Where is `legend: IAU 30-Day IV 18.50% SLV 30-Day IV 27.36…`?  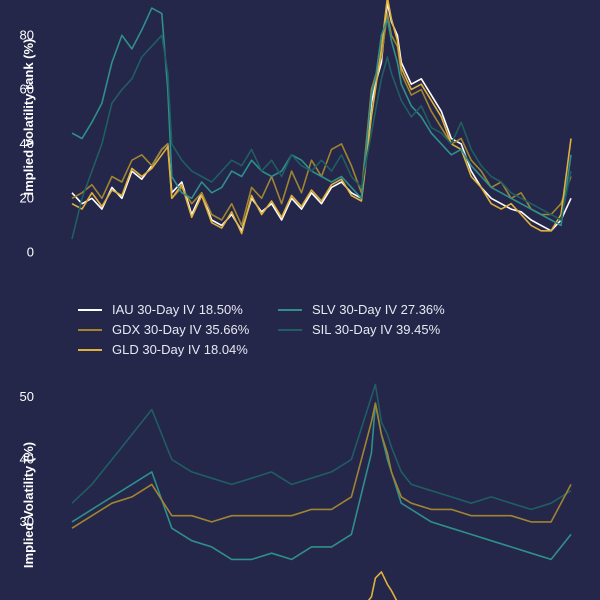
legend: IAU 30-Day IV 18.50% SLV 30-Day IV 27.36… is located at coordinates (288, 332).